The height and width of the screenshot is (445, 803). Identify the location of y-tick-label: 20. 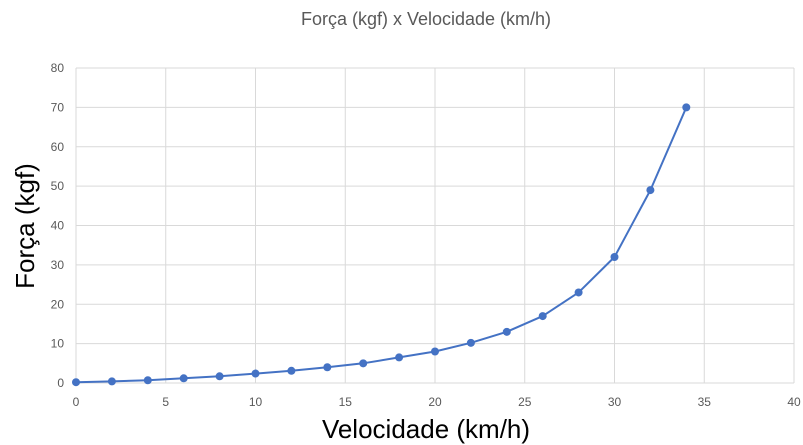
(58, 304).